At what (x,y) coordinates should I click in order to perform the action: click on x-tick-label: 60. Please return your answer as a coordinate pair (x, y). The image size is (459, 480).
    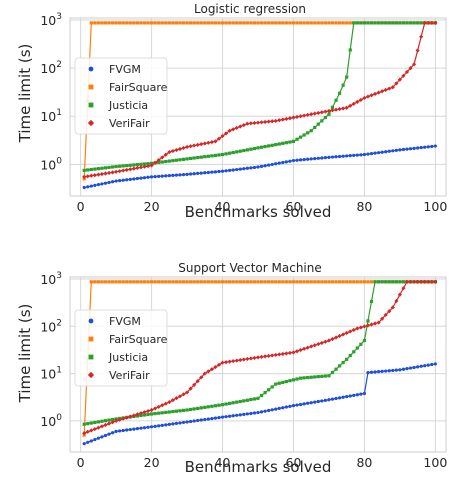
    Looking at the image, I should click on (294, 206).